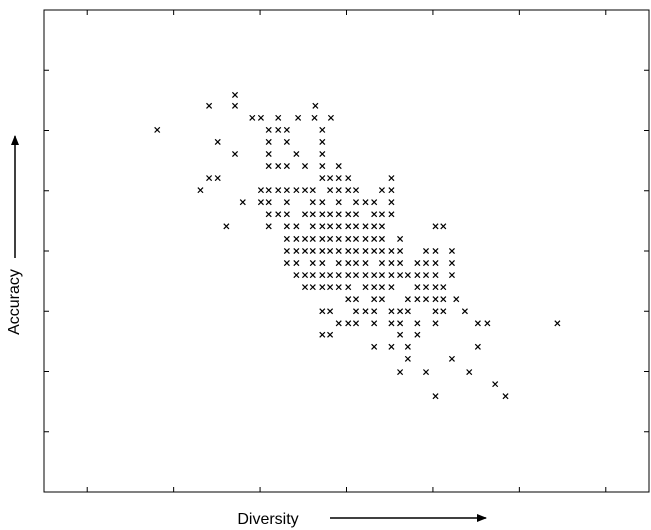 Image resolution: width=651 pixels, height=530 pixels. What do you see at coordinates (14, 302) in the screenshot?
I see `y-axis-label: Accuracy` at bounding box center [14, 302].